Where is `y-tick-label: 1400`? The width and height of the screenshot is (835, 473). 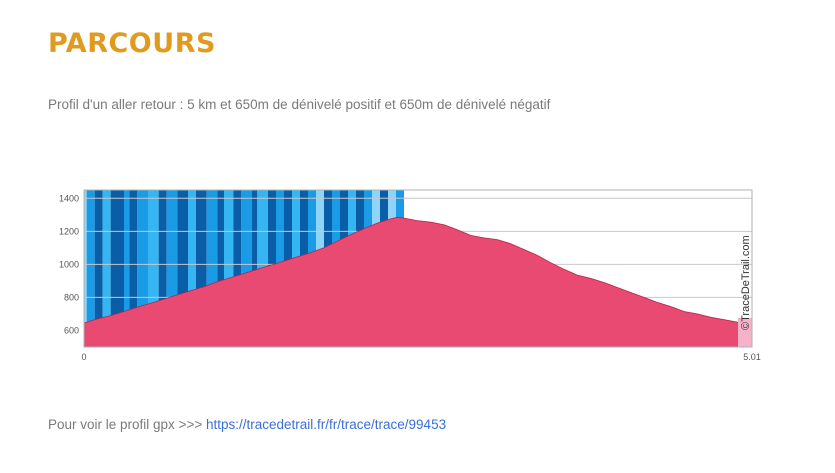 y-tick-label: 1400 is located at coordinates (69, 198).